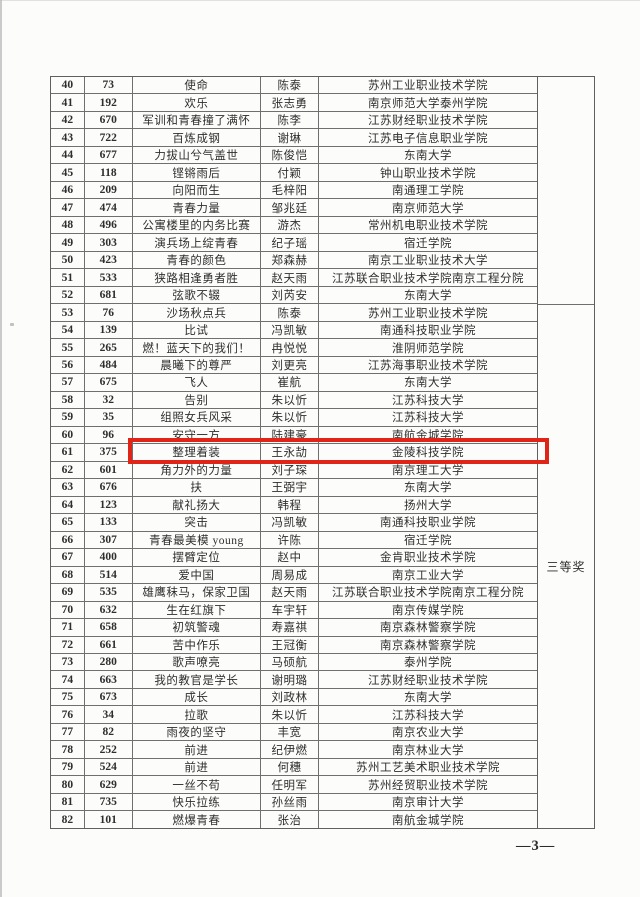  What do you see at coordinates (294, 575) in the screenshot?
I see `table-row: 68 514 爱中国 周易成 南京工业大学` at bounding box center [294, 575].